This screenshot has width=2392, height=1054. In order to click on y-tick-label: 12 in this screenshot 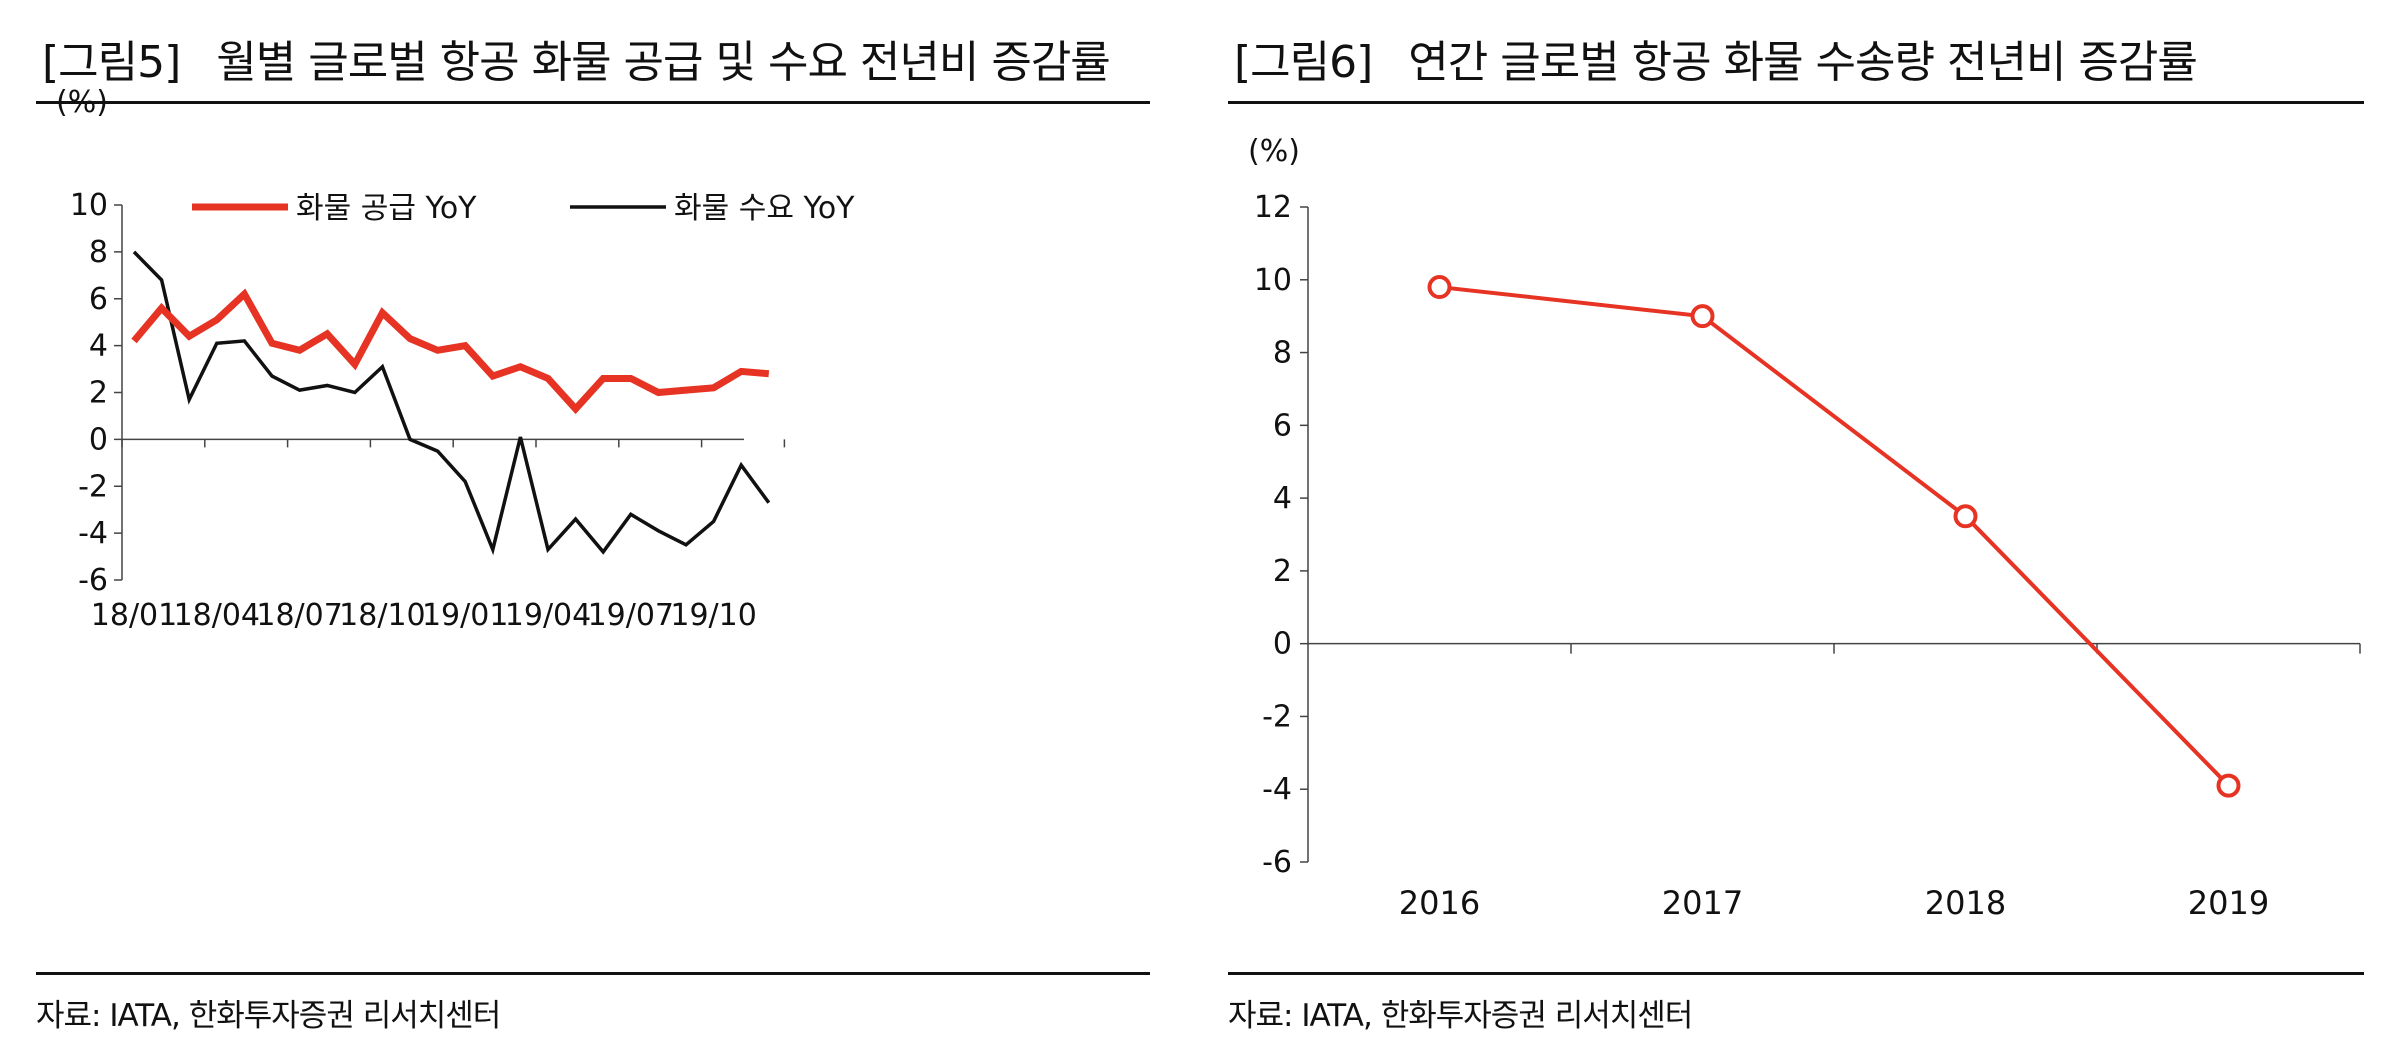, I will do `click(1273, 207)`.